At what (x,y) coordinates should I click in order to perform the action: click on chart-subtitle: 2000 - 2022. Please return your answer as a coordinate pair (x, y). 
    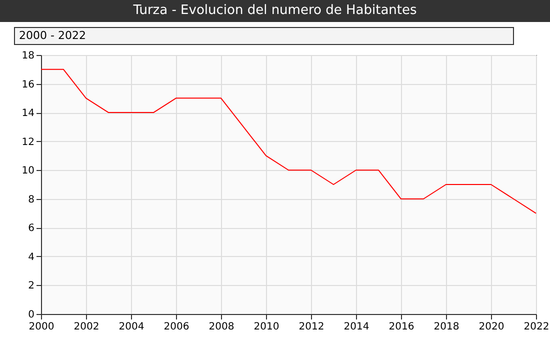
    Looking at the image, I should click on (264, 36).